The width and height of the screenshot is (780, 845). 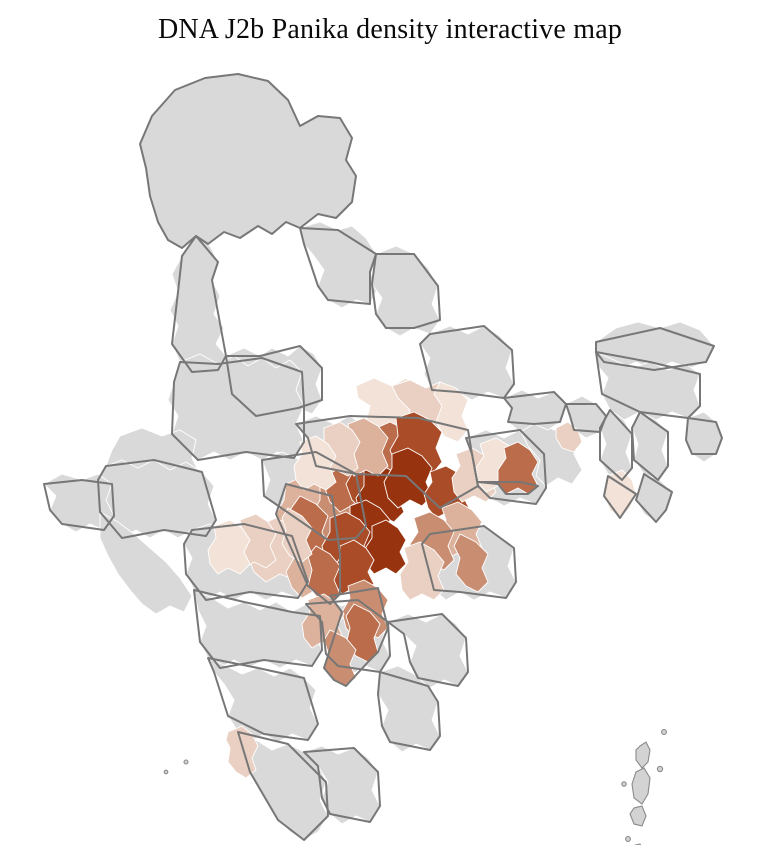 I want to click on island-territories-layer, so click(x=415, y=787).